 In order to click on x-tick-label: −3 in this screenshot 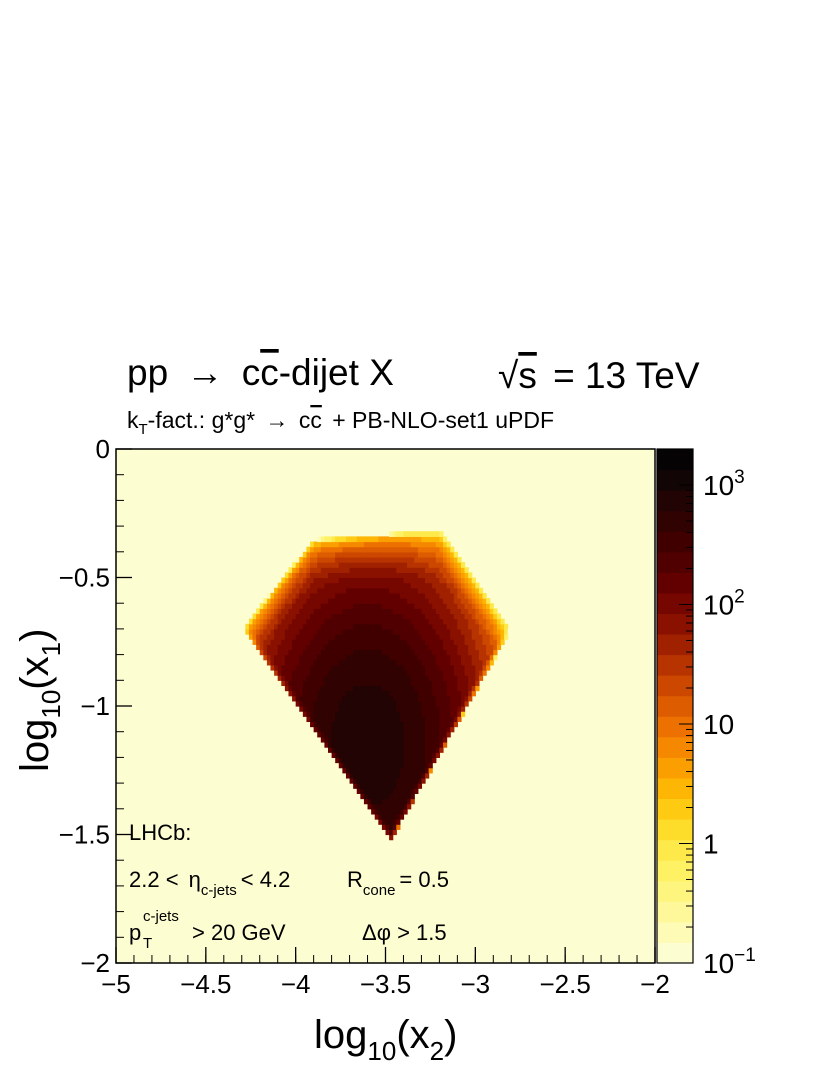, I will do `click(476, 984)`.